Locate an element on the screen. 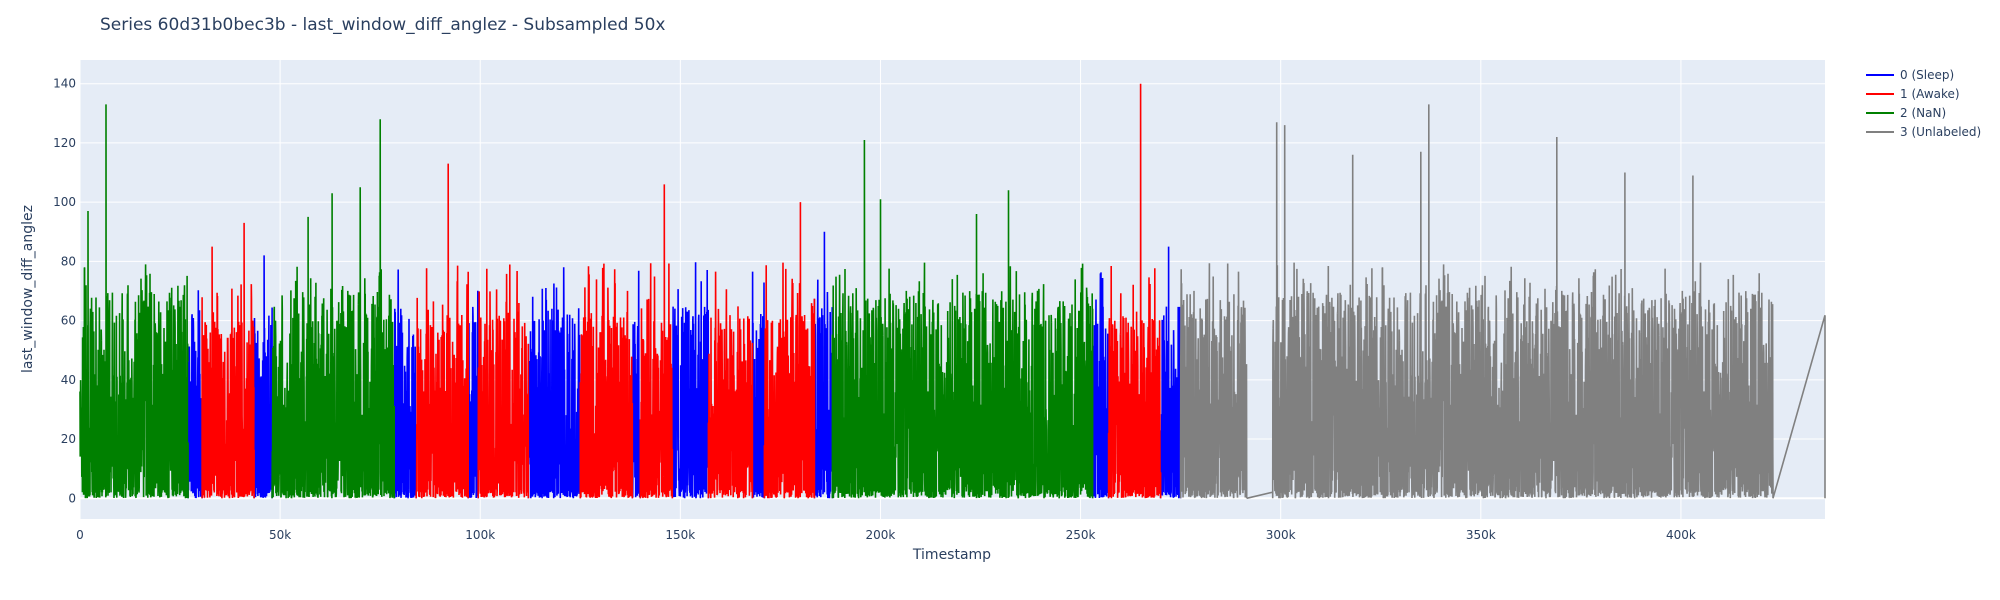 The height and width of the screenshot is (600, 2000). legend-item: 1 (Awake) is located at coordinates (1913, 94).